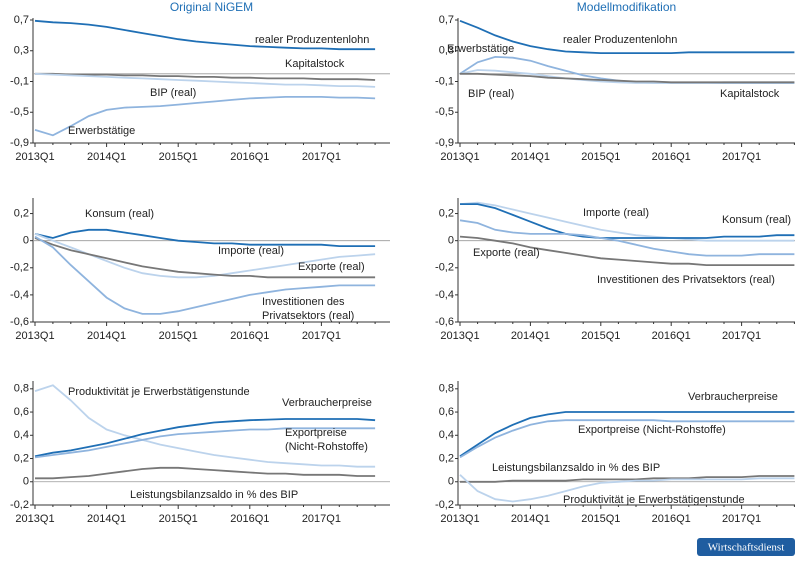 This screenshot has width=800, height=564. What do you see at coordinates (756, 220) in the screenshot?
I see `series-label: Konsum (real)` at bounding box center [756, 220].